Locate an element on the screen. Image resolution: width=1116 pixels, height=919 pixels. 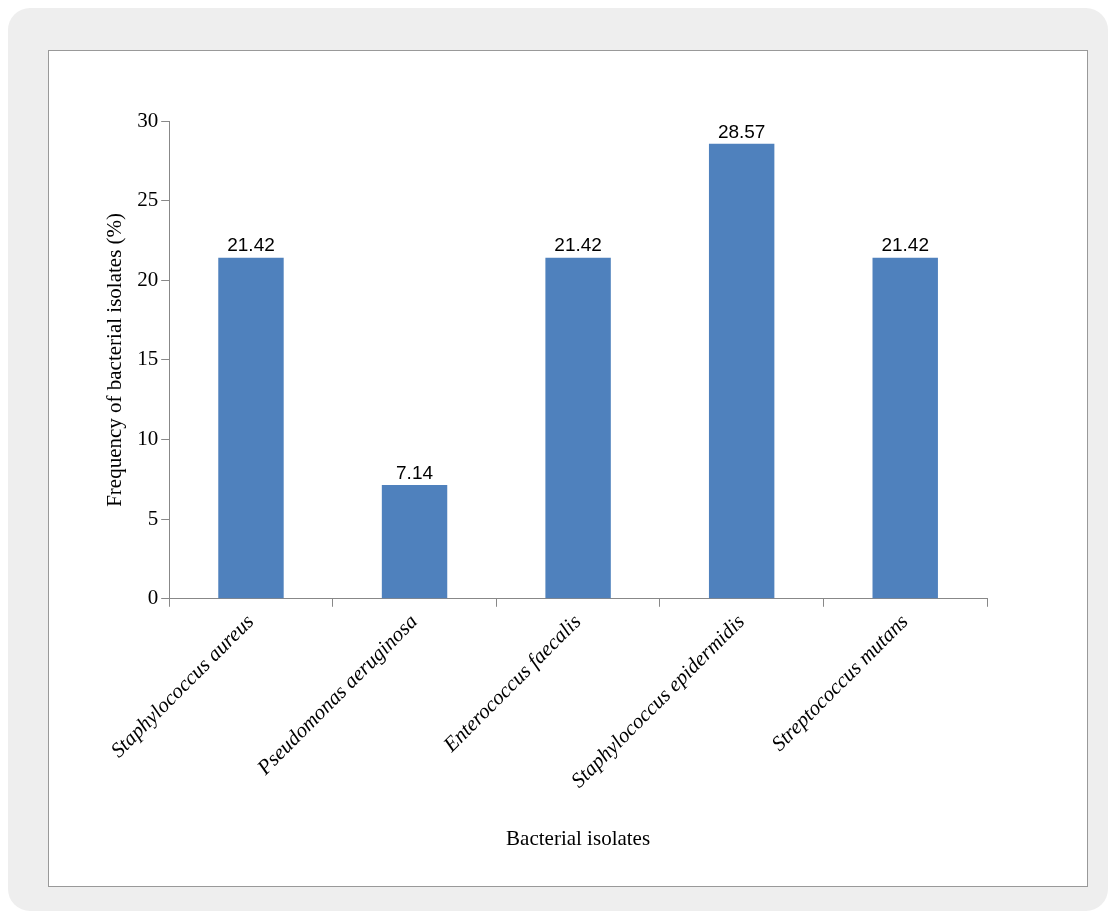
y-axis-title: Frequency of bacterial isolates (%) is located at coordinates (114, 359).